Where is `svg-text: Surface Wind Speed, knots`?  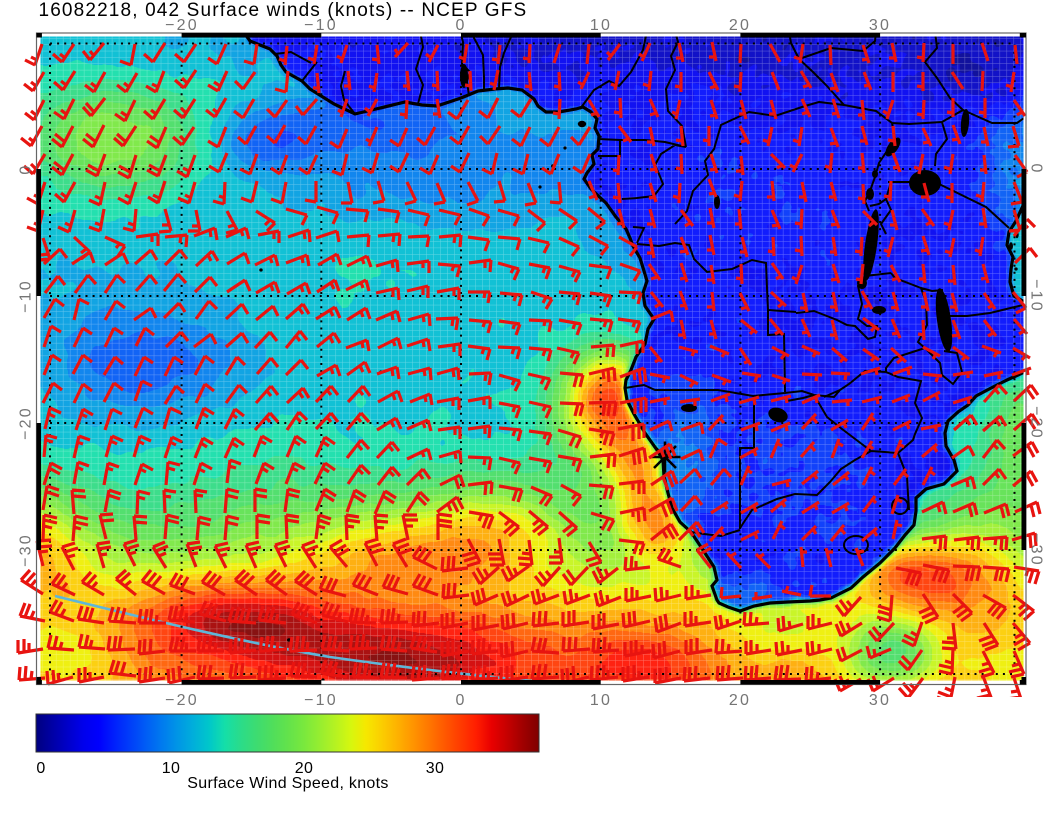
svg-text: Surface Wind Speed, knots is located at coordinates (287, 783).